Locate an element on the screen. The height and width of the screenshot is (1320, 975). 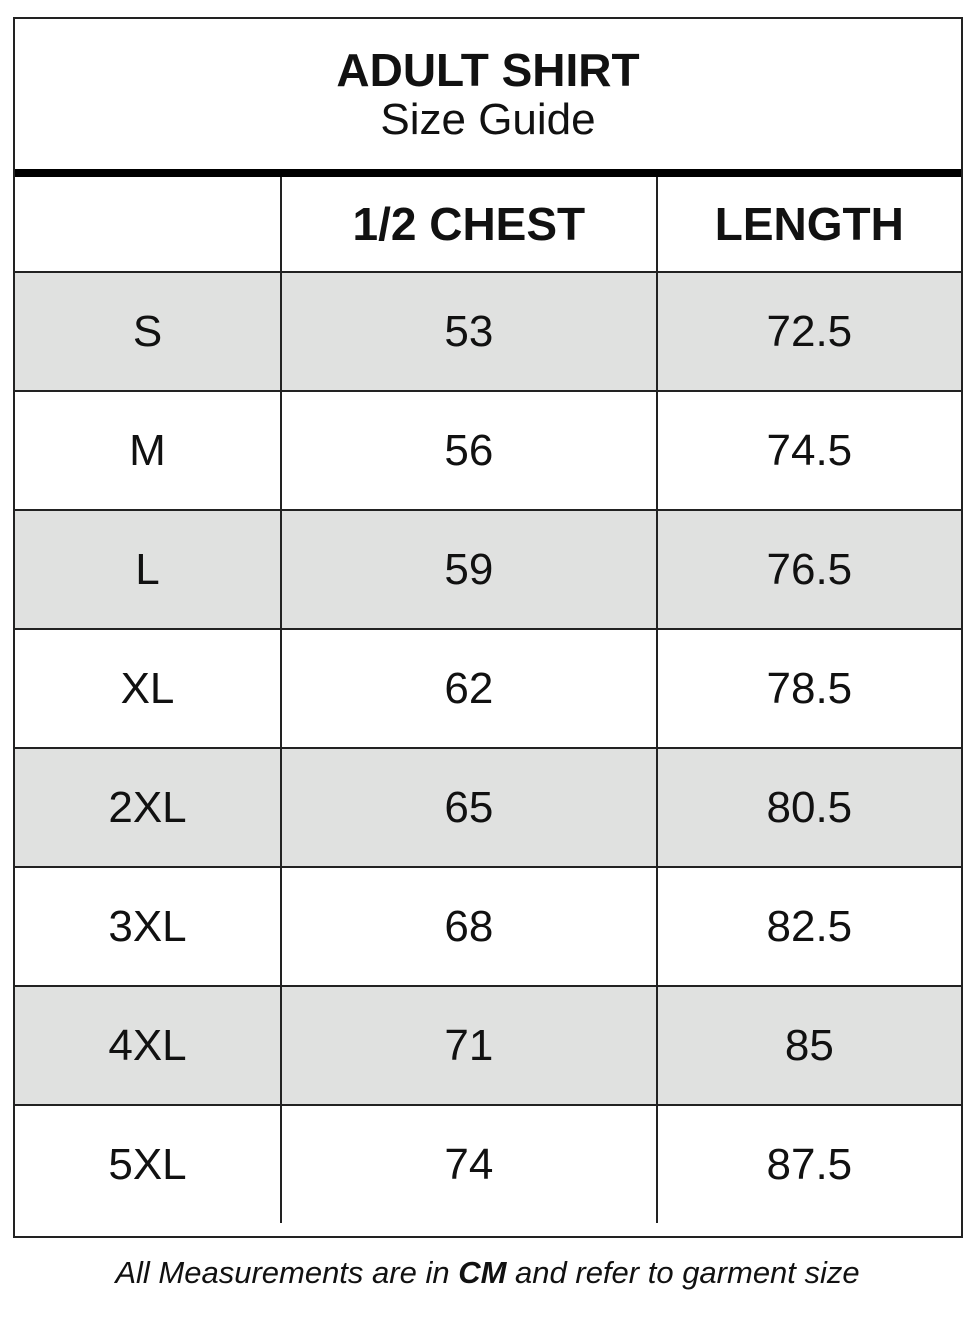
table-cell: 2XL is located at coordinates (148, 807).